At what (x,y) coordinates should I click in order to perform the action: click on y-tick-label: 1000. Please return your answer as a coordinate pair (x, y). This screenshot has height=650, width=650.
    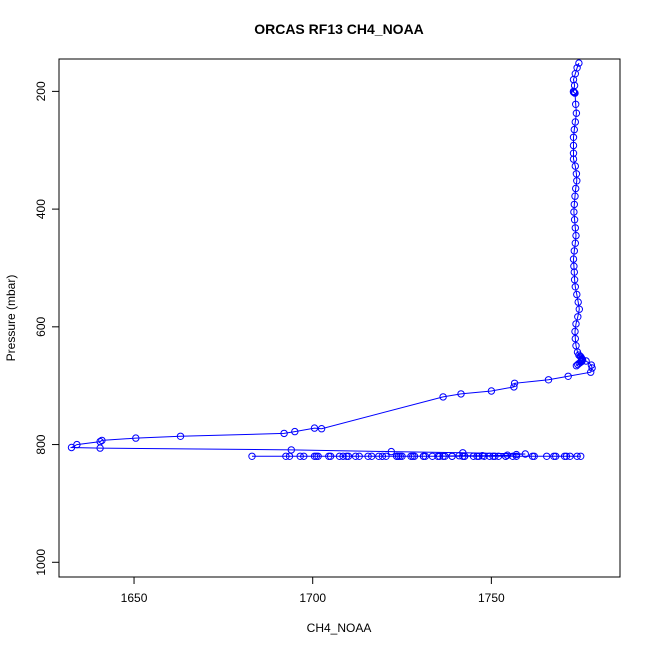
    Looking at the image, I should click on (41, 562).